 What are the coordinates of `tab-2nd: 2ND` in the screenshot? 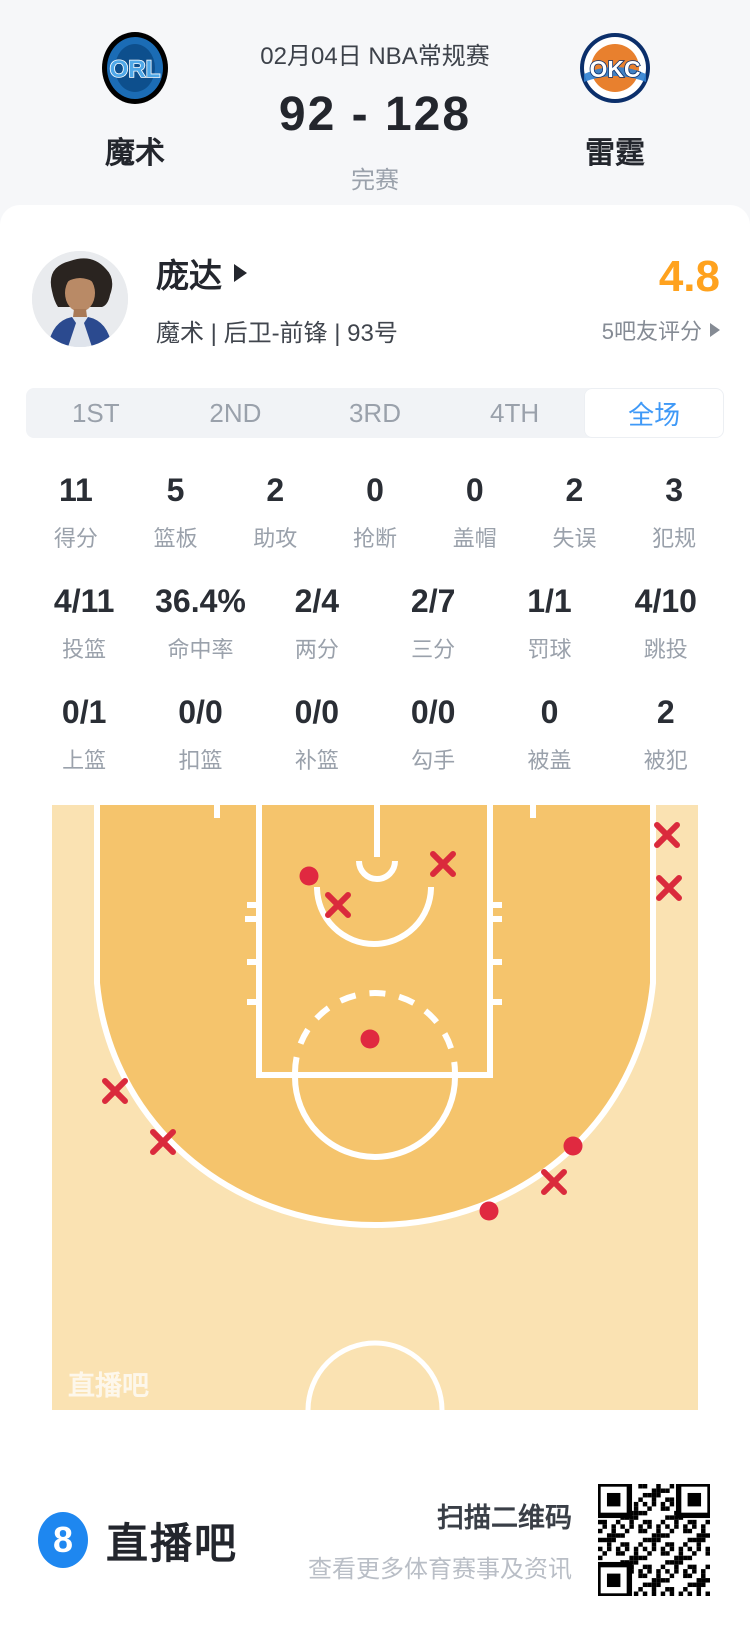 It's located at (235, 412).